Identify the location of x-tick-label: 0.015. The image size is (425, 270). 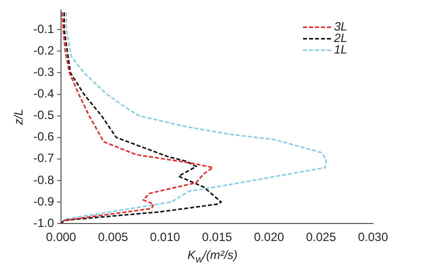
(217, 237).